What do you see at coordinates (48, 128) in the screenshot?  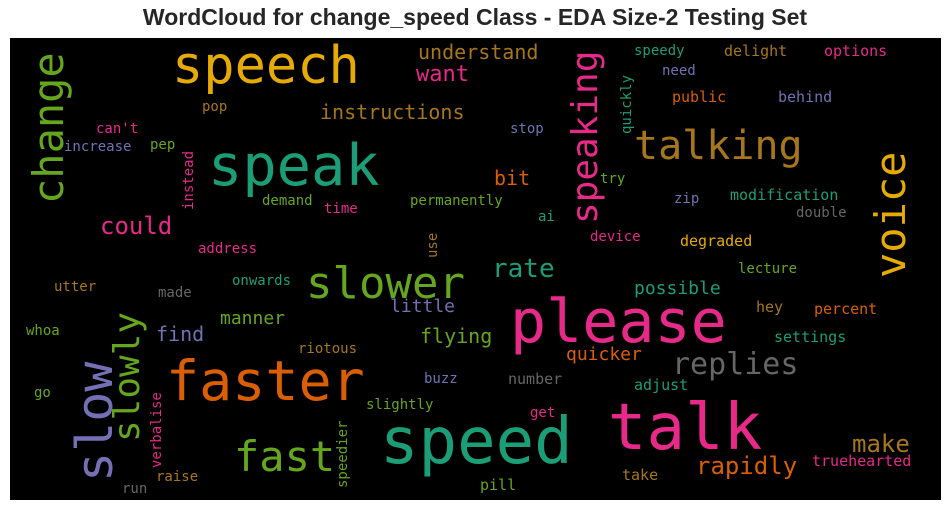 I see `word-change: change` at bounding box center [48, 128].